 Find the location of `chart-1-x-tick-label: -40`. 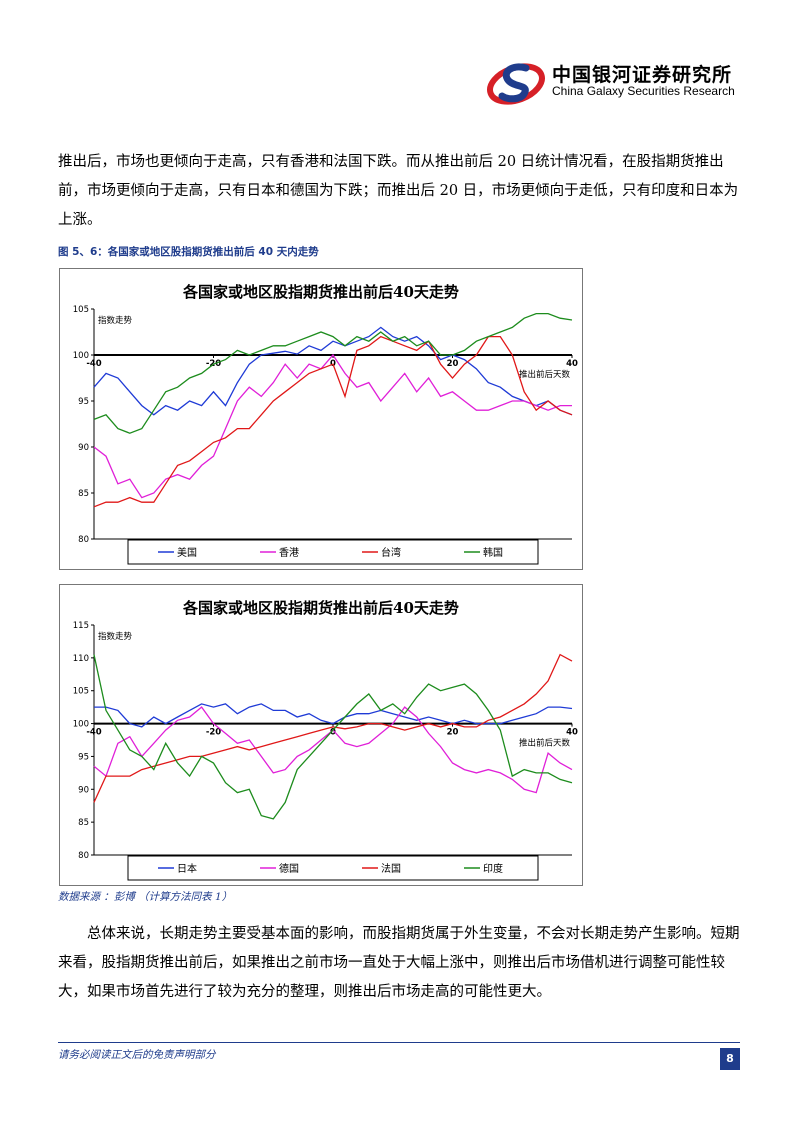

chart-1-x-tick-label: -40 is located at coordinates (93, 364).